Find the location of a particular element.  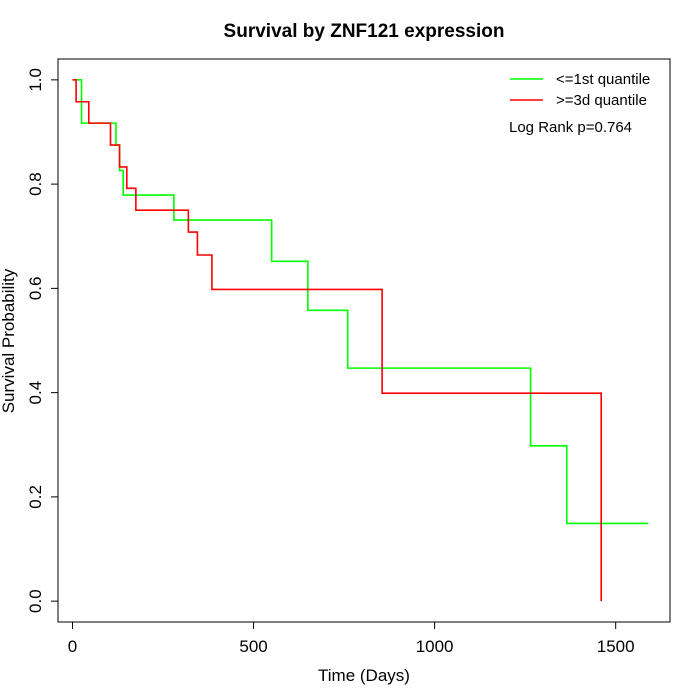

x-axis-label: Time (Days) is located at coordinates (364, 675).